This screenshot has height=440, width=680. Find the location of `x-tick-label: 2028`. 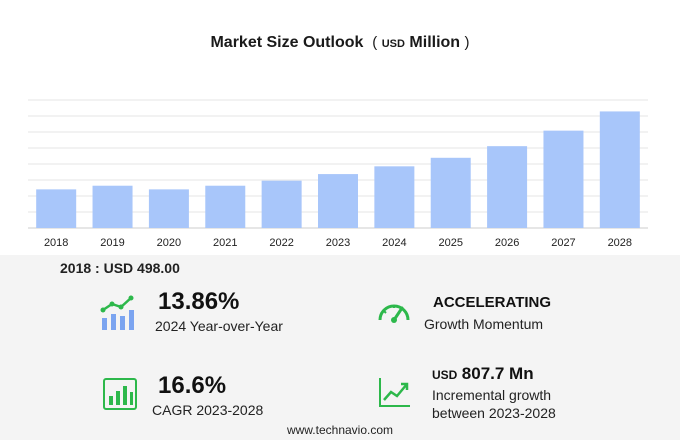

x-tick-label: 2028 is located at coordinates (620, 243).